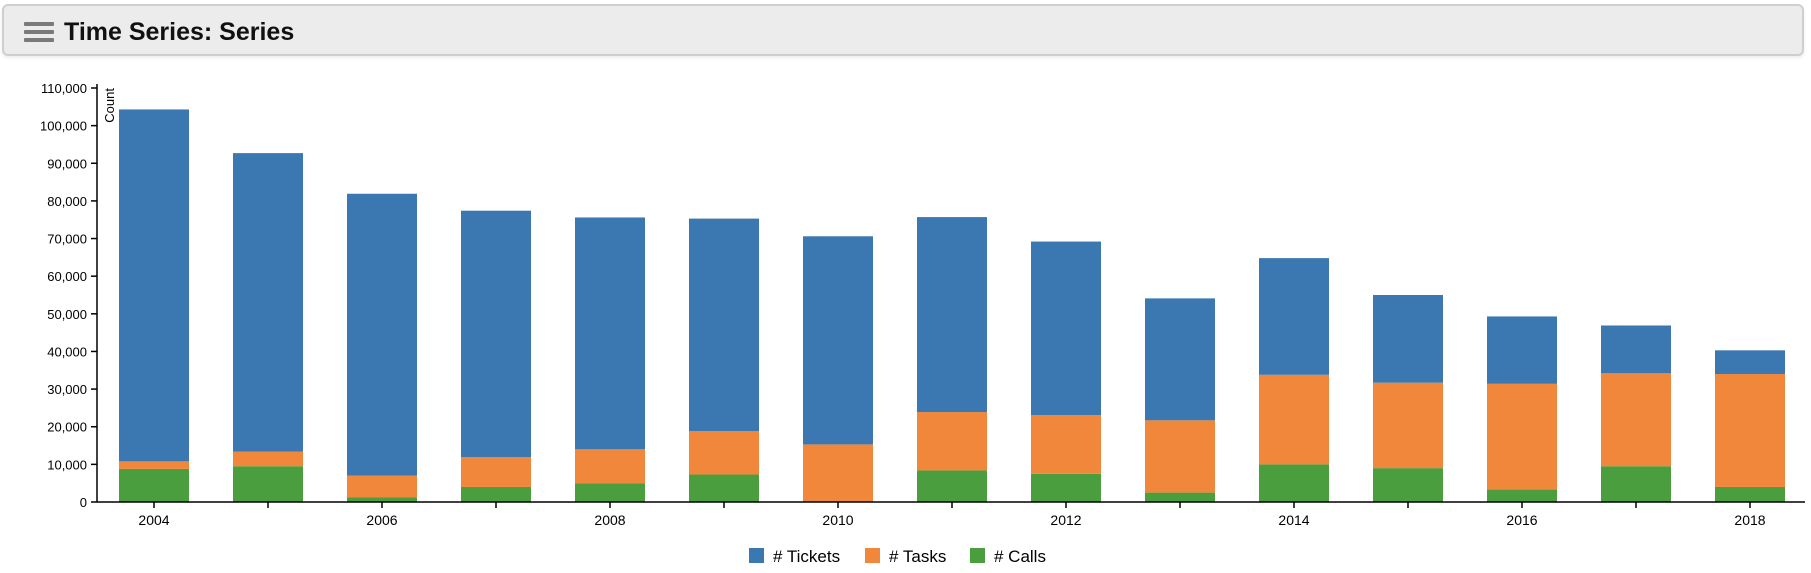  I want to click on y-tick-label: 40,000, so click(67, 351).